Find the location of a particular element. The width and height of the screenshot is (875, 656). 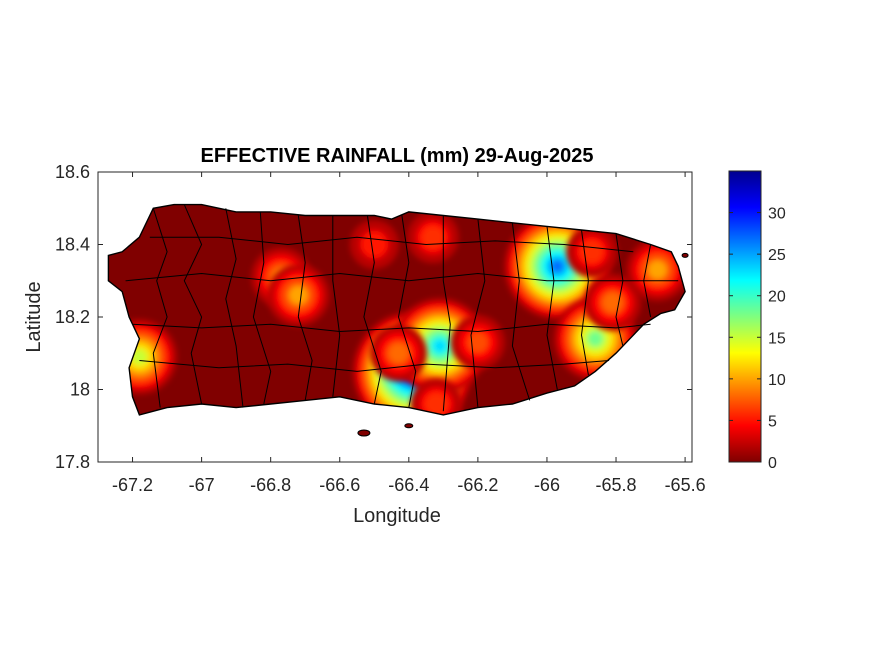

y-tick-label: 18.2 is located at coordinates (72, 317).